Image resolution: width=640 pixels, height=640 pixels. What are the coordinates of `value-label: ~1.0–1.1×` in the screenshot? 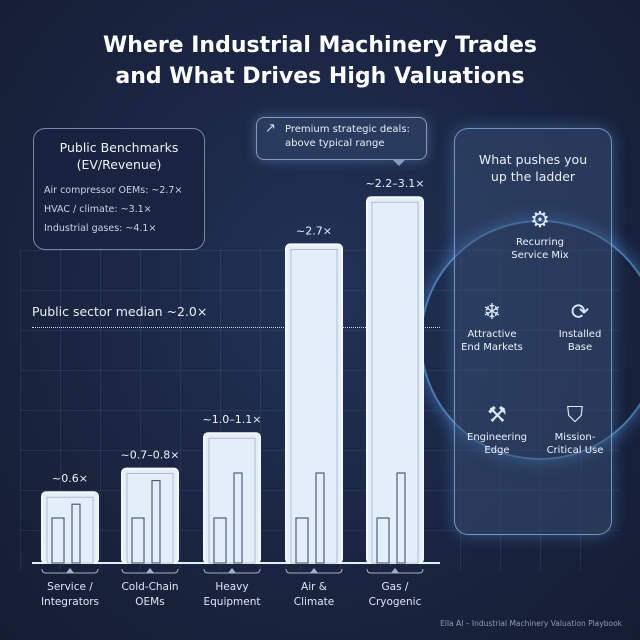 It's located at (232, 419).